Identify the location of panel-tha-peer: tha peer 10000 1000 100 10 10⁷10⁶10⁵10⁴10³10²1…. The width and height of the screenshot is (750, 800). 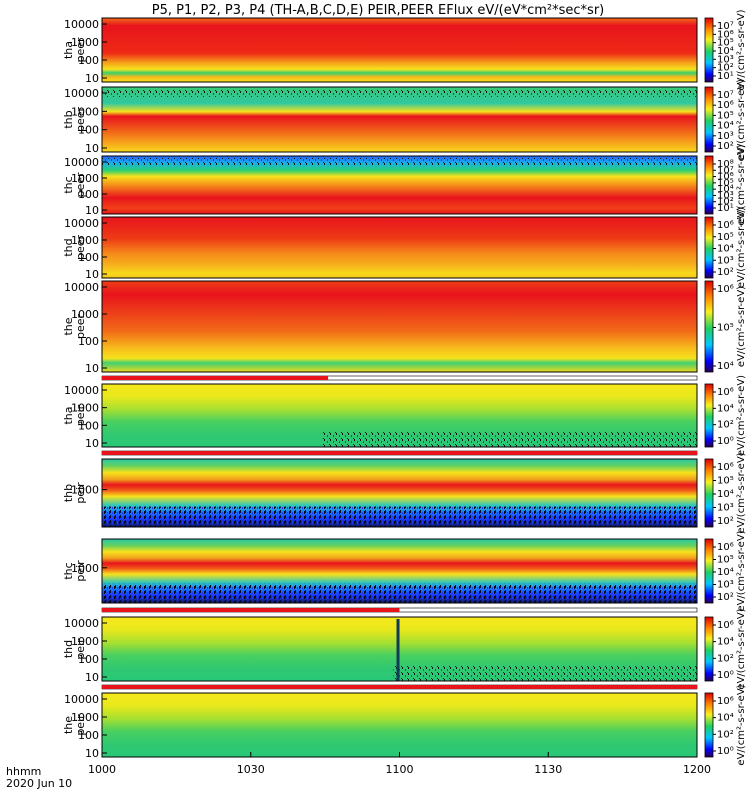
(404, 49).